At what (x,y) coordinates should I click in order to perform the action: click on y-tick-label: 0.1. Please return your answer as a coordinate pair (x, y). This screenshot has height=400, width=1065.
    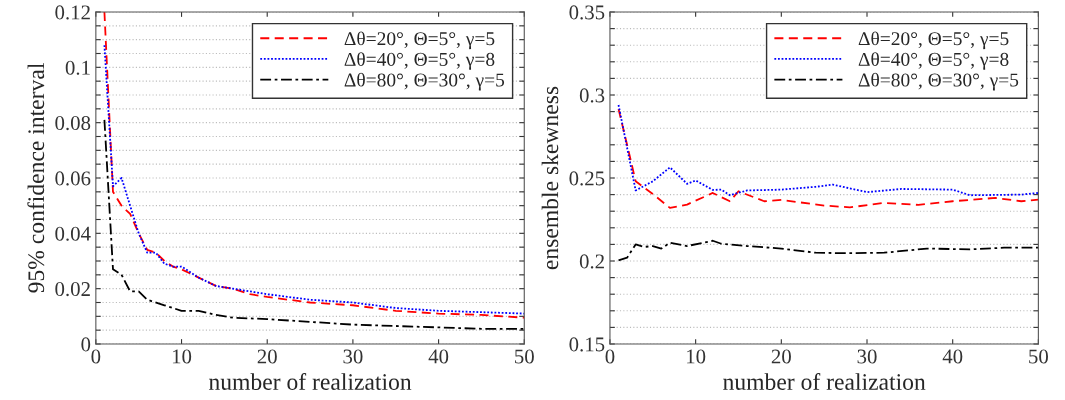
    Looking at the image, I should click on (77, 67).